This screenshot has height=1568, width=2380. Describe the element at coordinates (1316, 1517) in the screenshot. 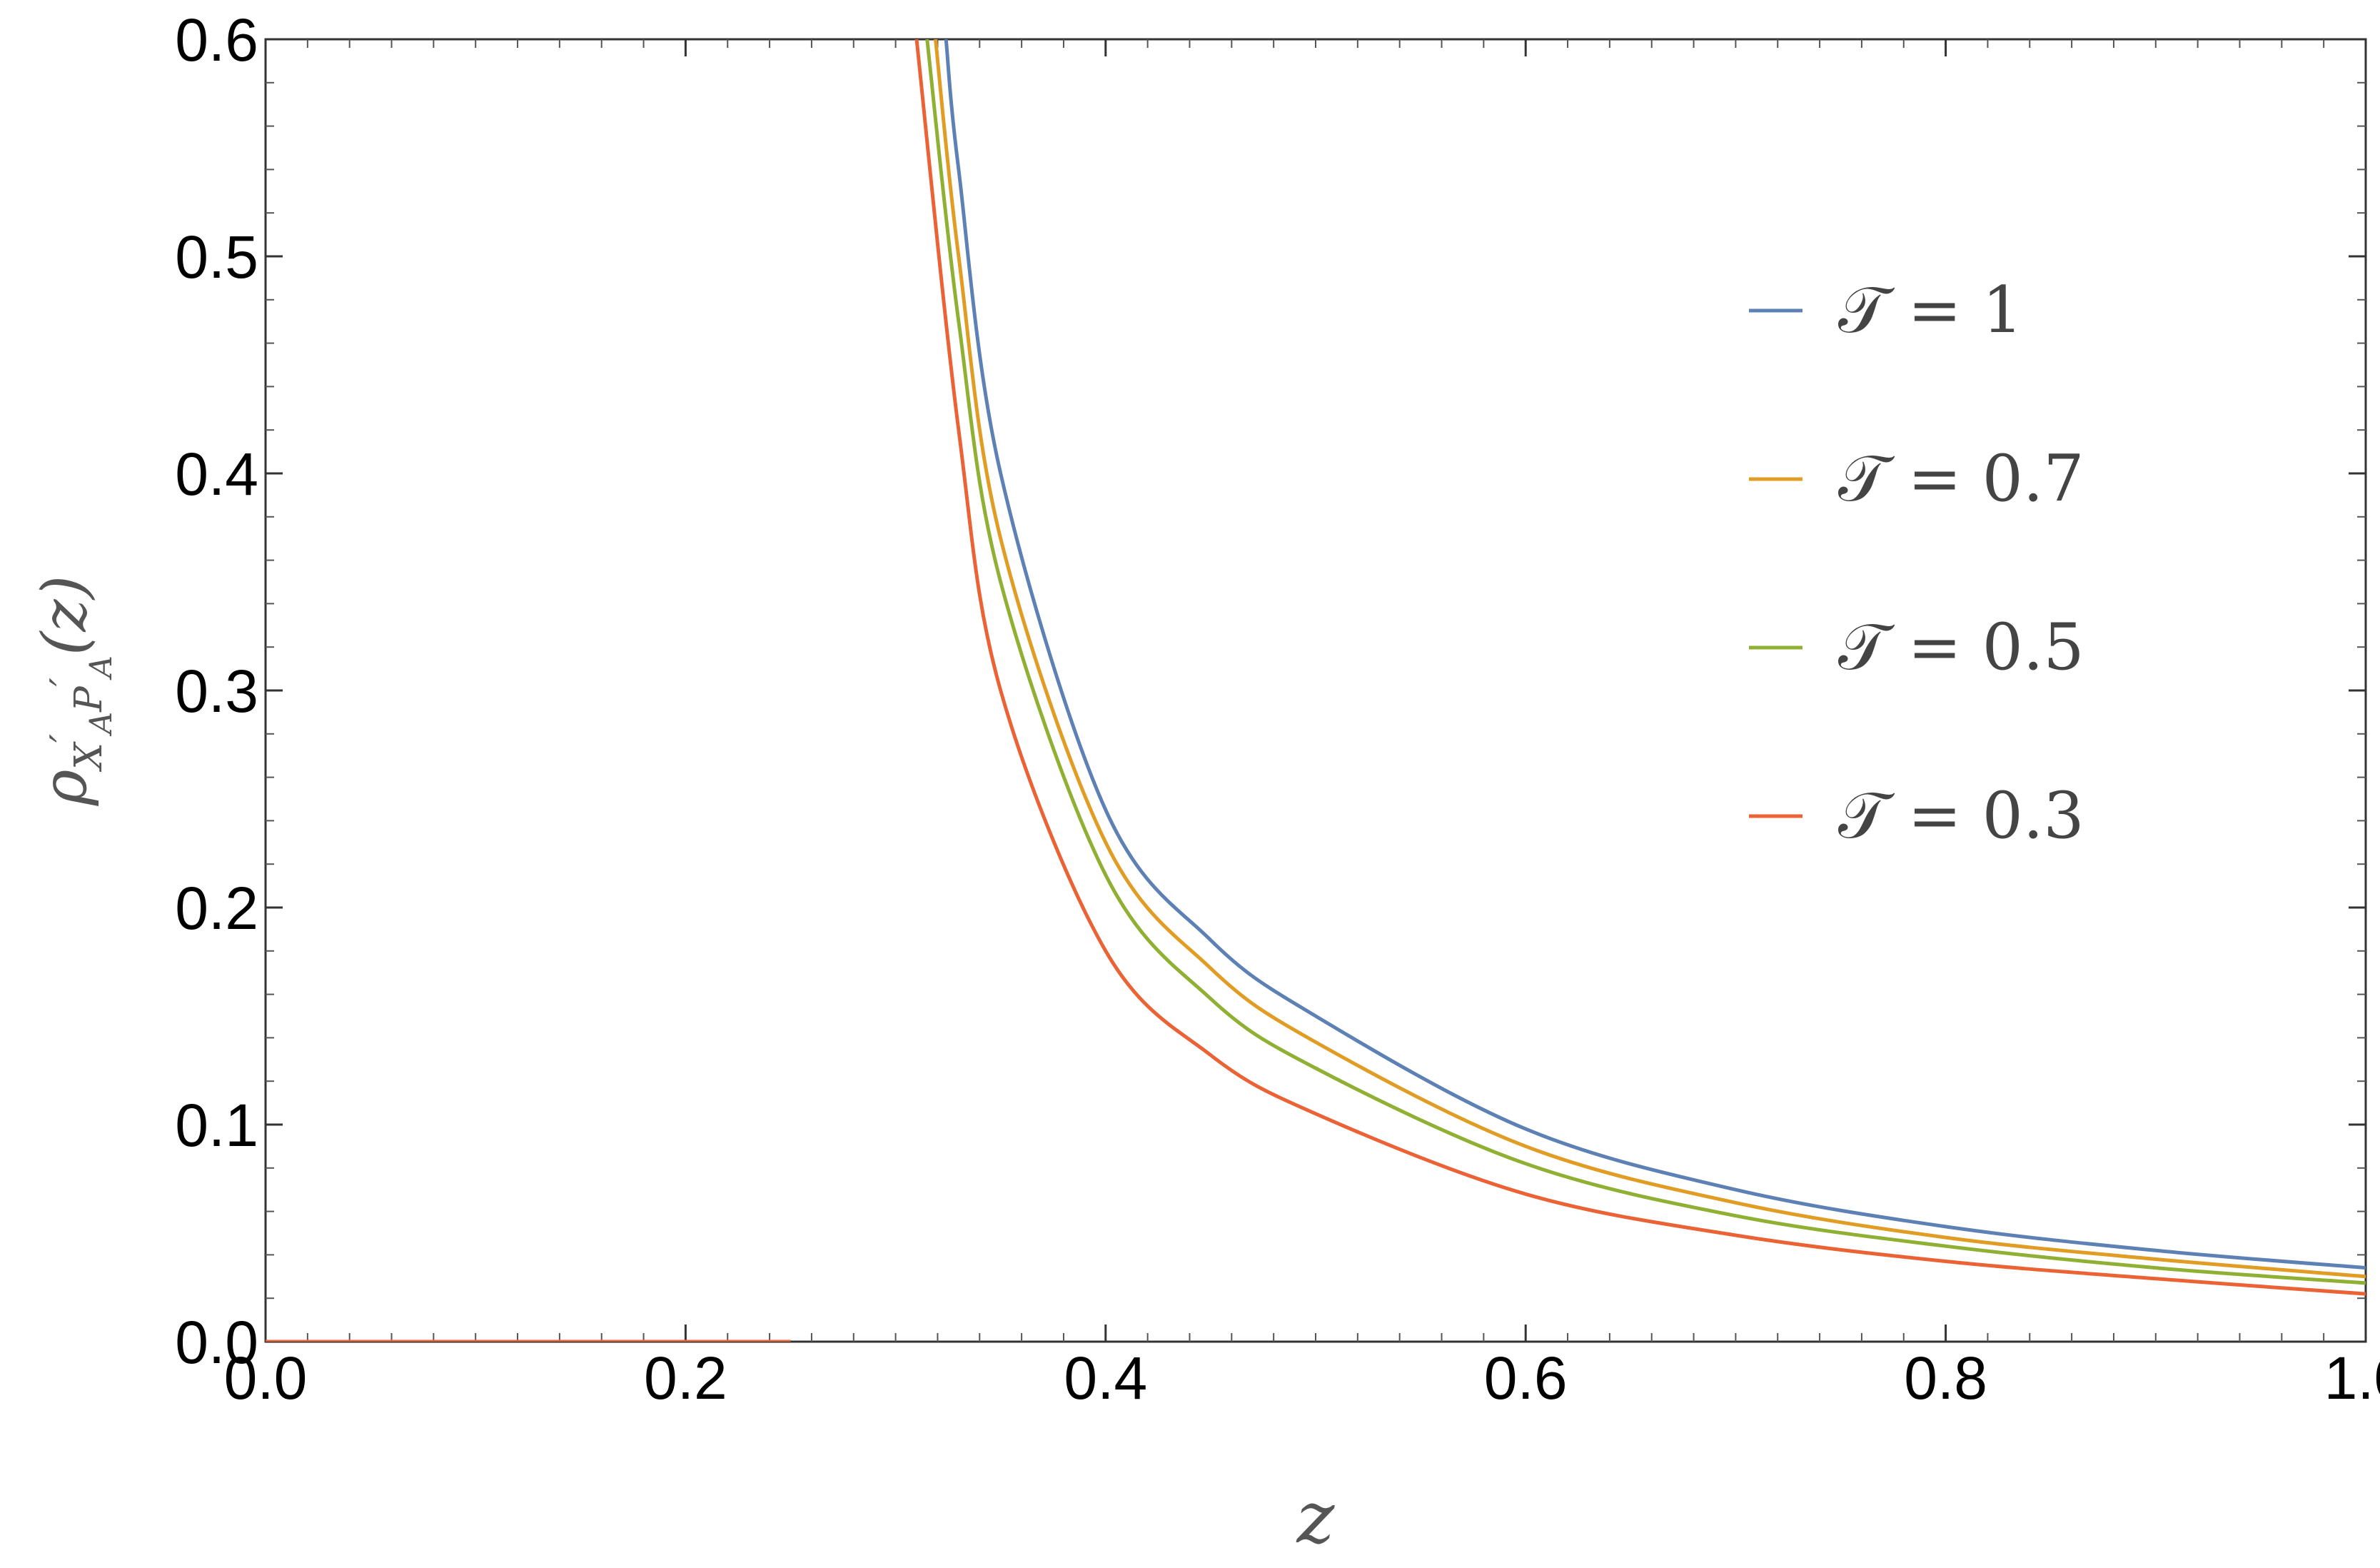

I see `x-axis-title: z` at that location.